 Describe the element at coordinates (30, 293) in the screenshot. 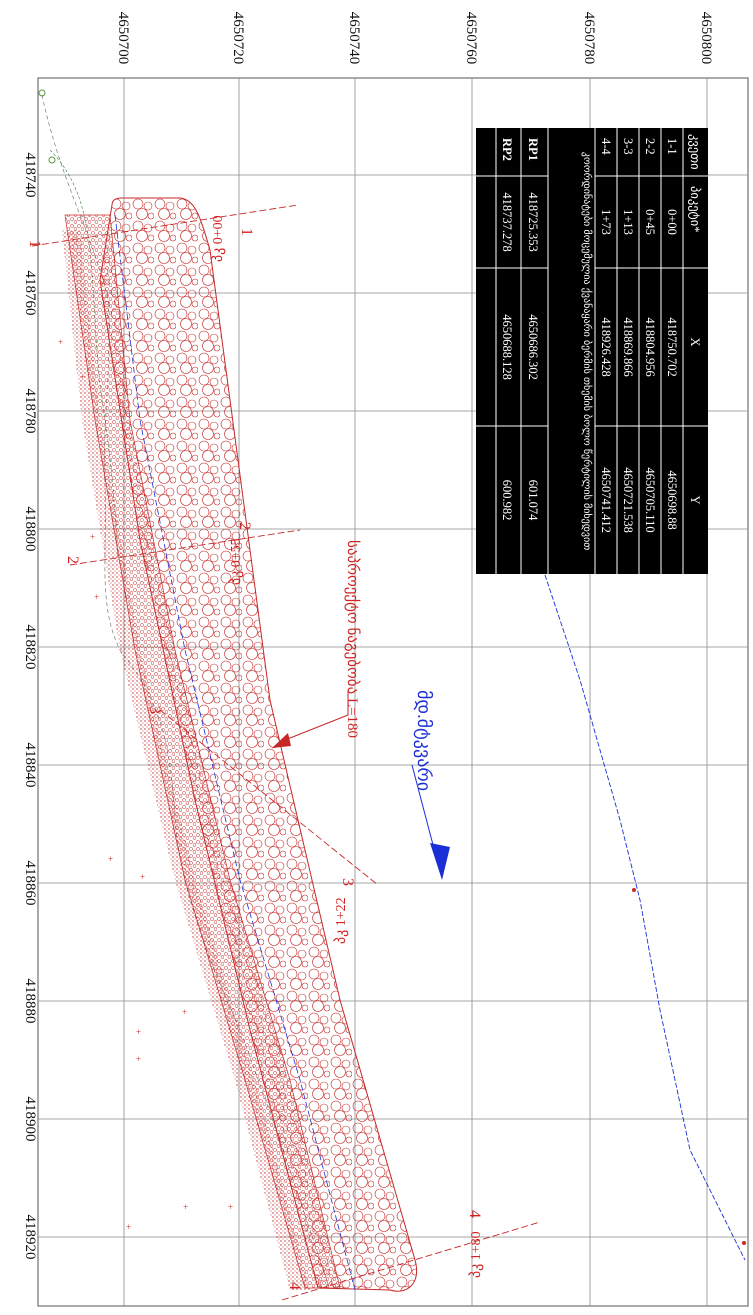

I see `x-label-1: 418760` at that location.